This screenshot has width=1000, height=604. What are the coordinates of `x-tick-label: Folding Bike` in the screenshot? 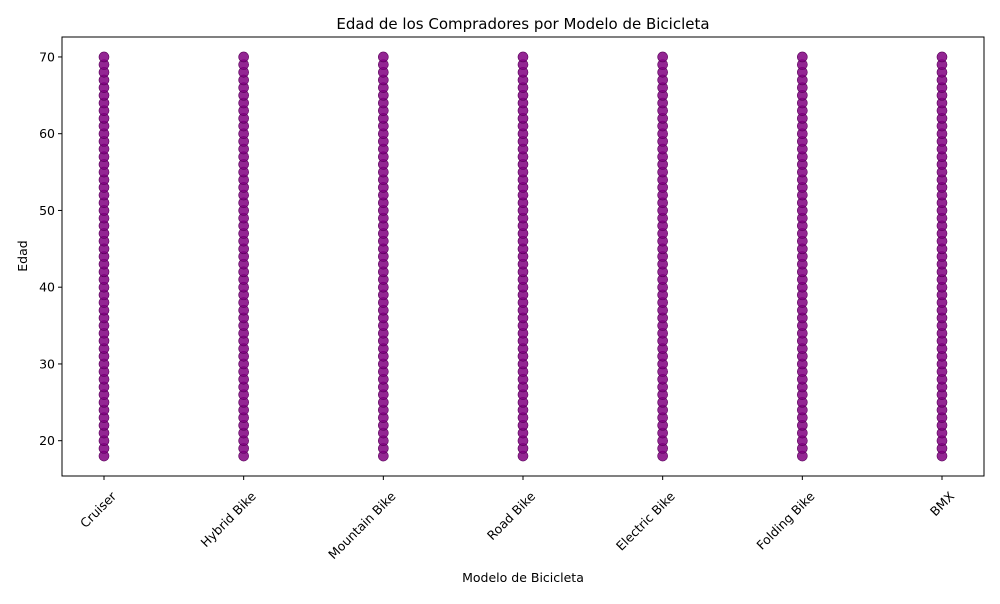 It's located at (785, 520).